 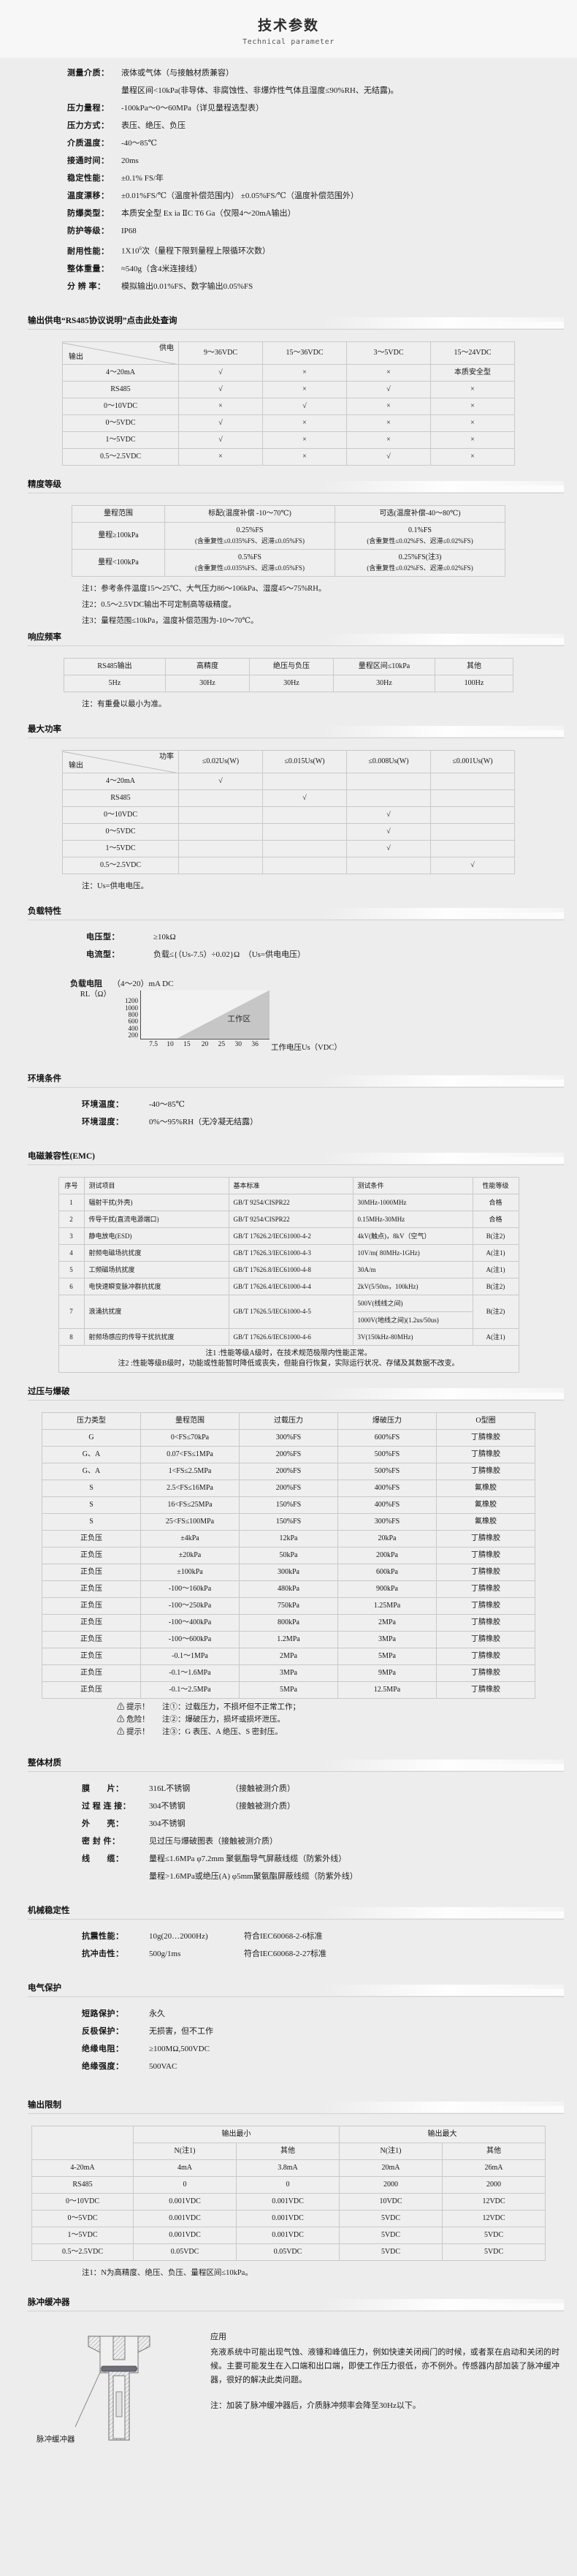 I want to click on section-head: 最大功率, so click(x=288, y=731).